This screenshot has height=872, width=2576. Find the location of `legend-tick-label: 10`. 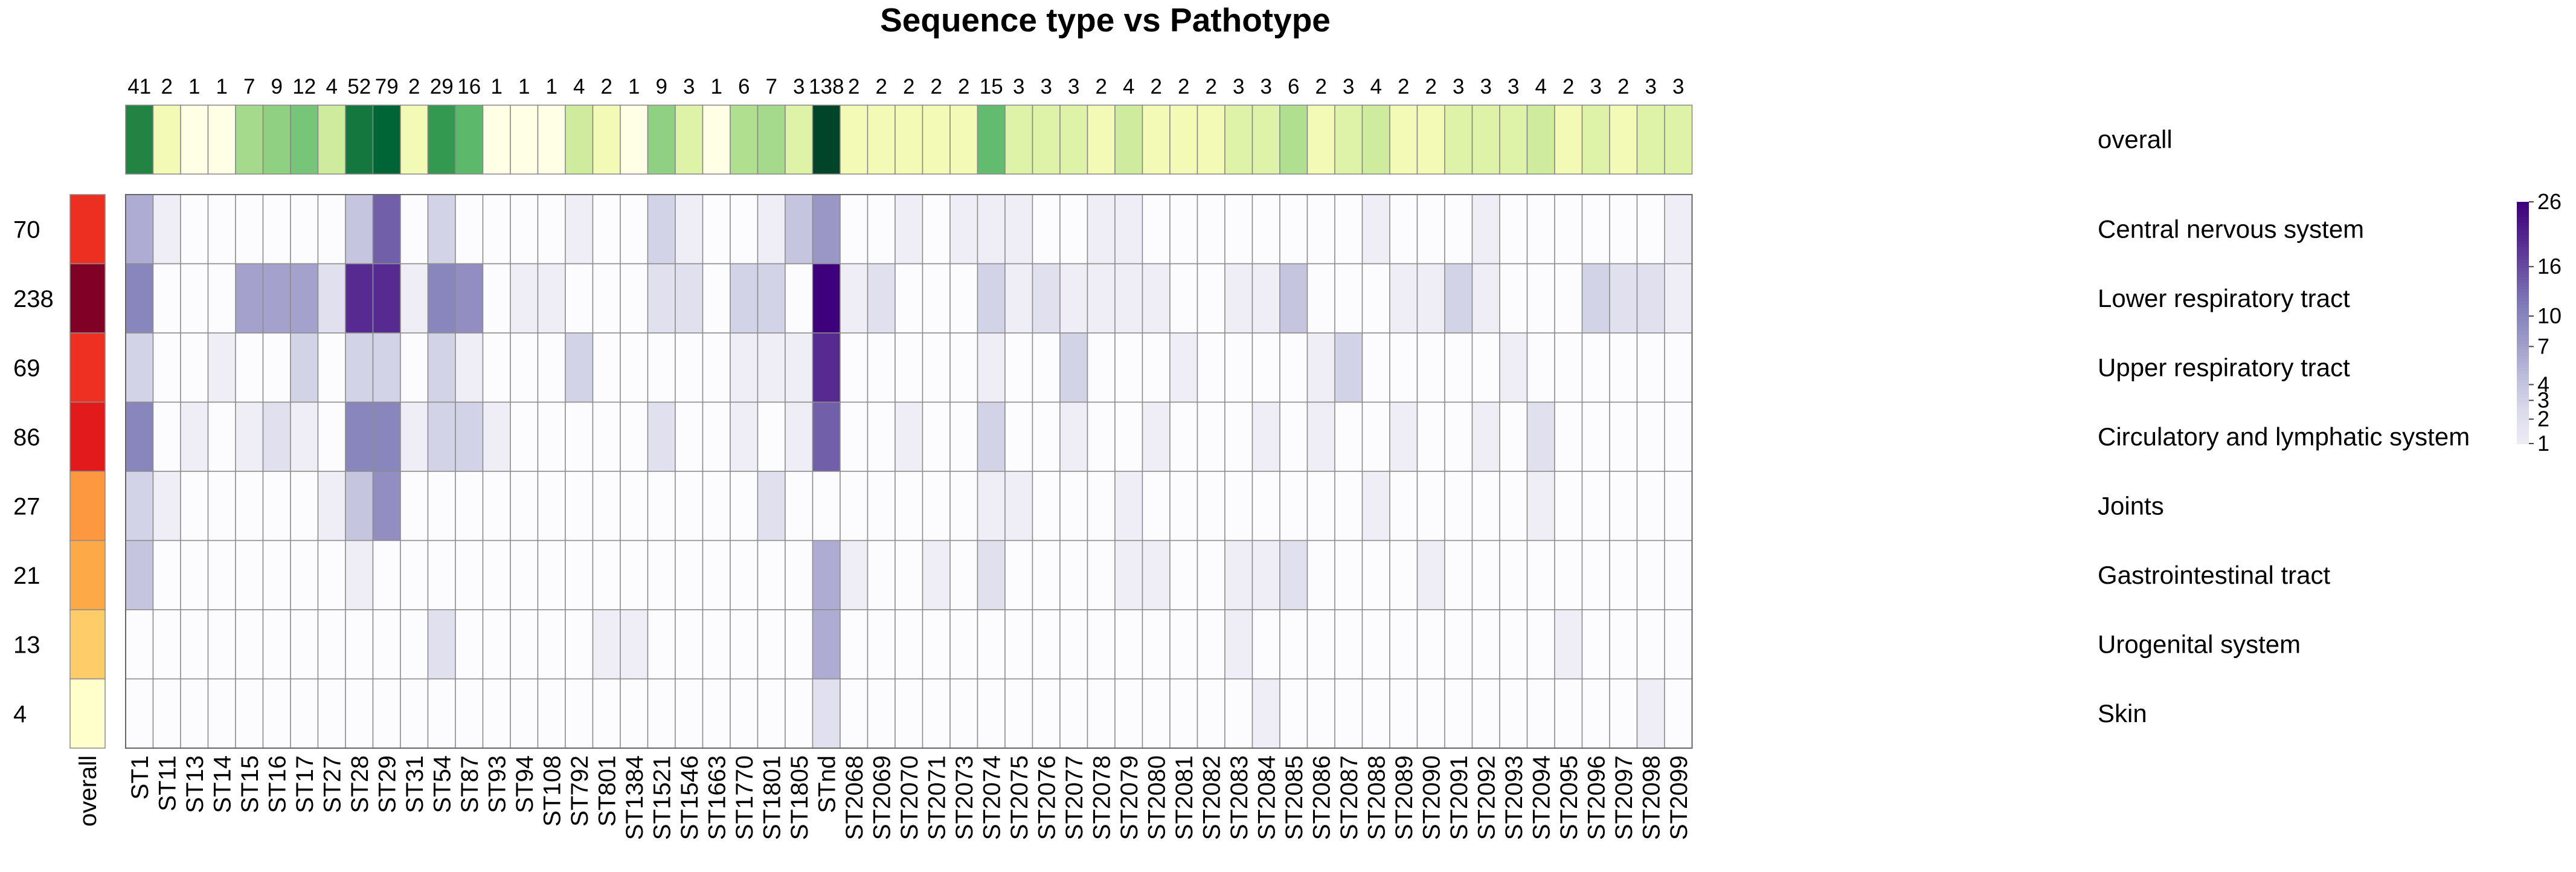

legend-tick-label: 10 is located at coordinates (2549, 315).